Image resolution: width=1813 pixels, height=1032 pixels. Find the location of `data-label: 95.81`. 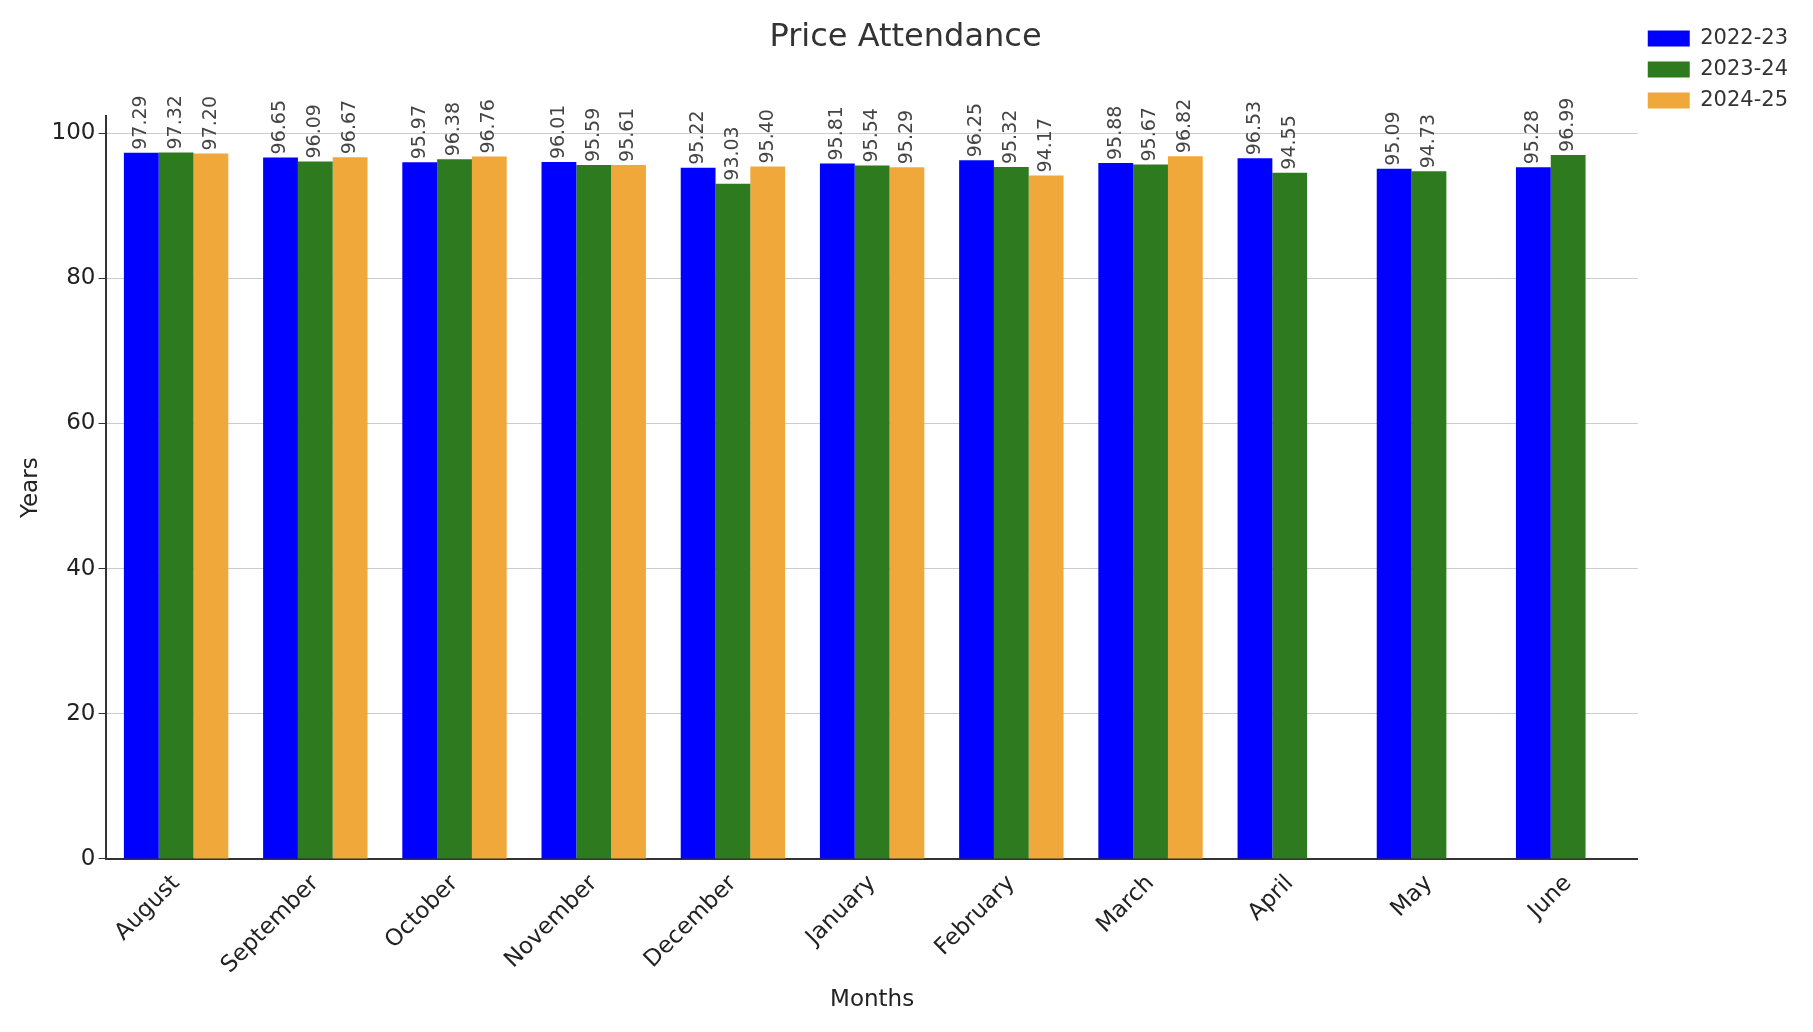

data-label: 95.81 is located at coordinates (835, 133).